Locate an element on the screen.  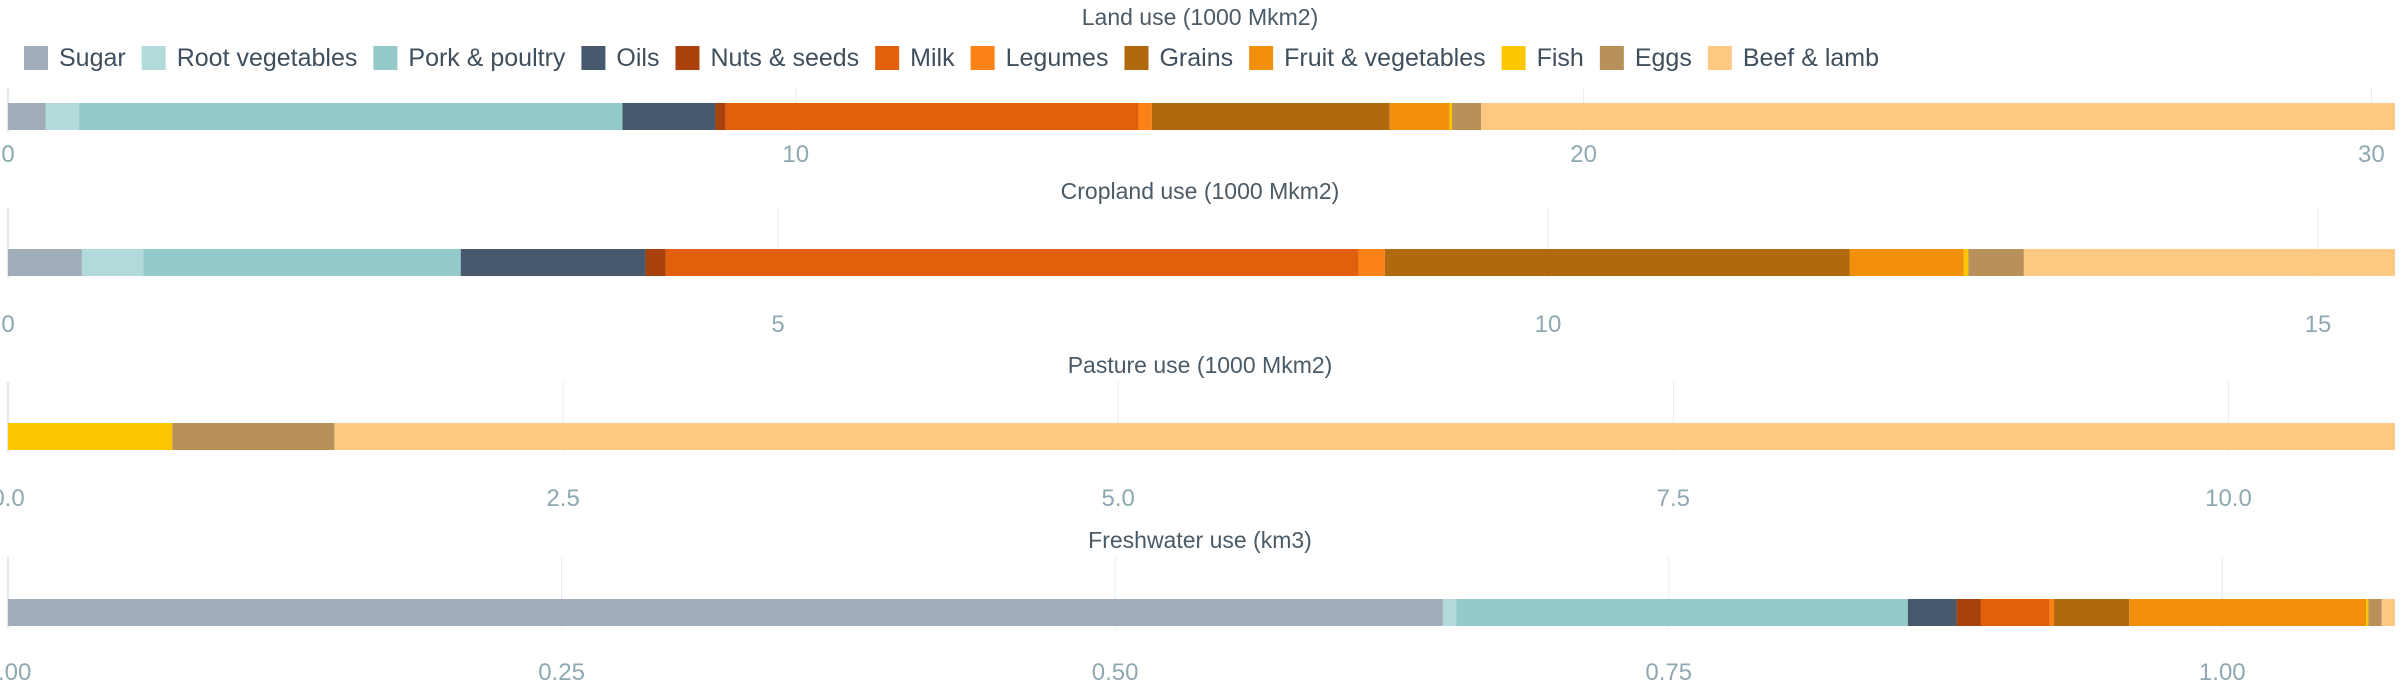
tick-label: 20 is located at coordinates (1583, 154).